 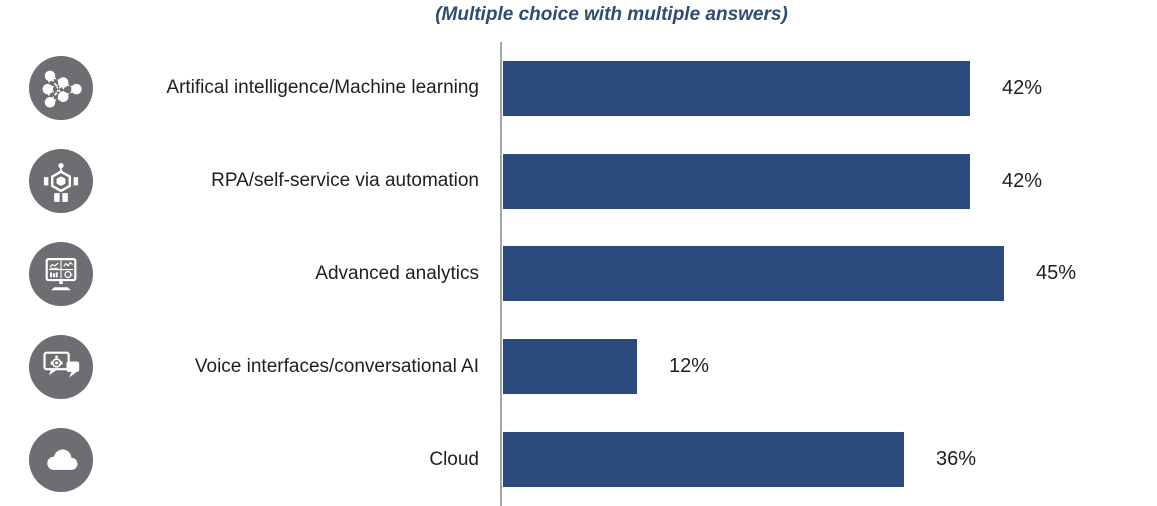 I want to click on bar-area: 12%, so click(x=829, y=366).